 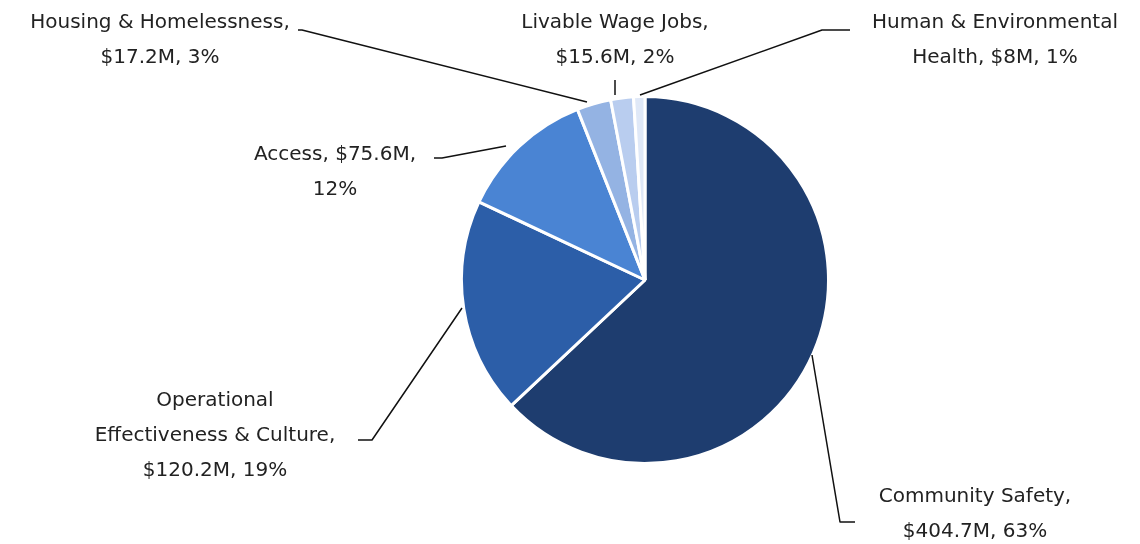 What do you see at coordinates (615, 38) in the screenshot?
I see `slice-label: Livable Wage Jobs, $15.6M, 2%` at bounding box center [615, 38].